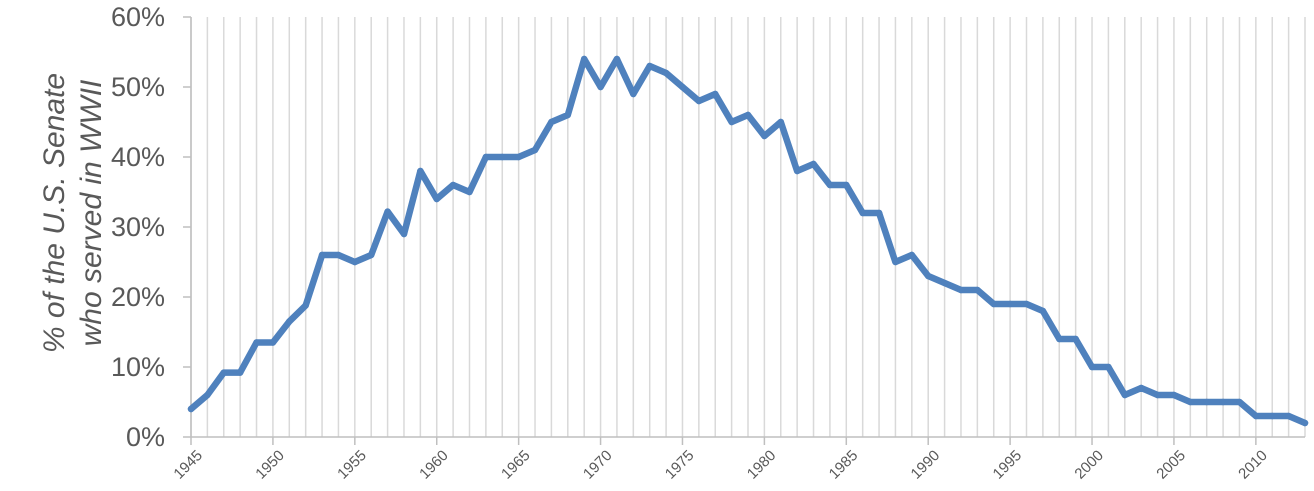 The image size is (1314, 491). I want to click on data-point-1947, so click(223, 372).